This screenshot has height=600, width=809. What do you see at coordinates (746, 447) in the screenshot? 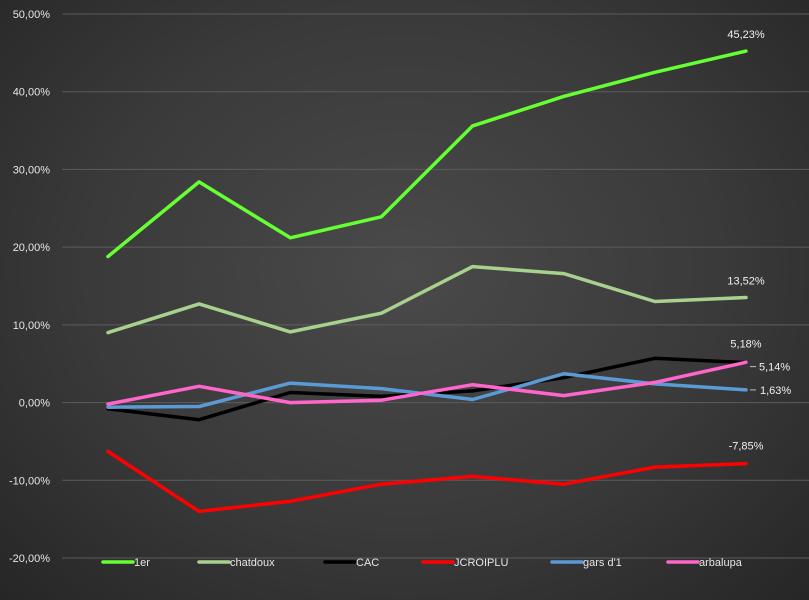
I see `data-label-3: -7,85%` at bounding box center [746, 447].